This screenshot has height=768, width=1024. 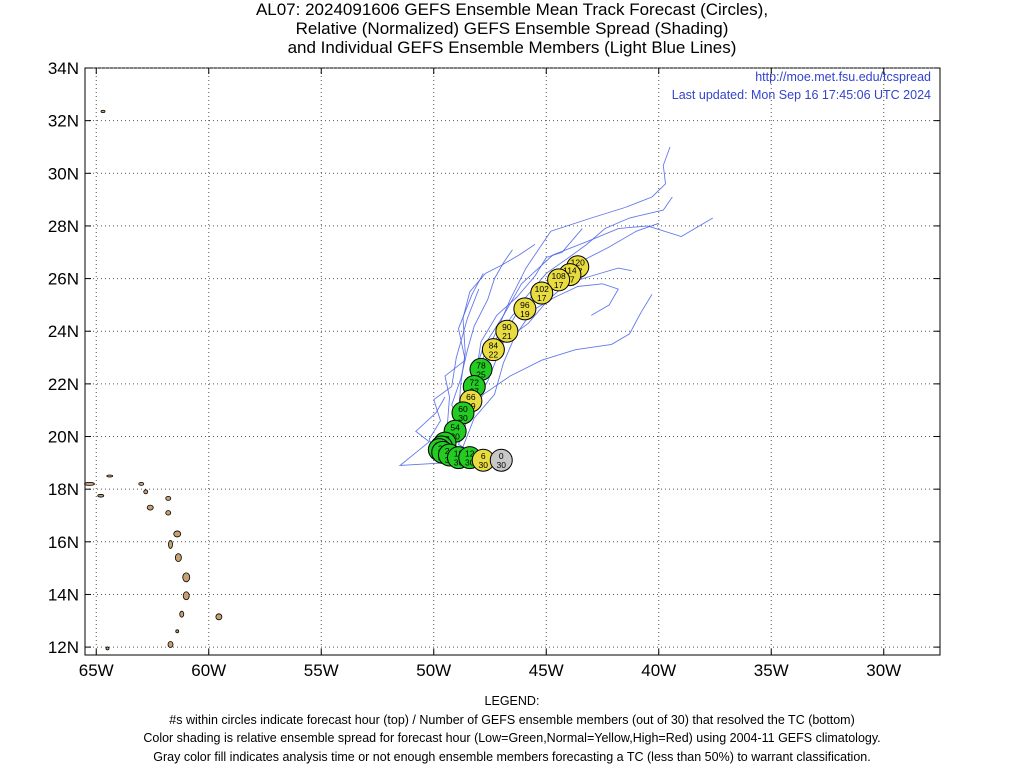 What do you see at coordinates (494, 355) in the screenshot?
I see `member-count-label: 22` at bounding box center [494, 355].